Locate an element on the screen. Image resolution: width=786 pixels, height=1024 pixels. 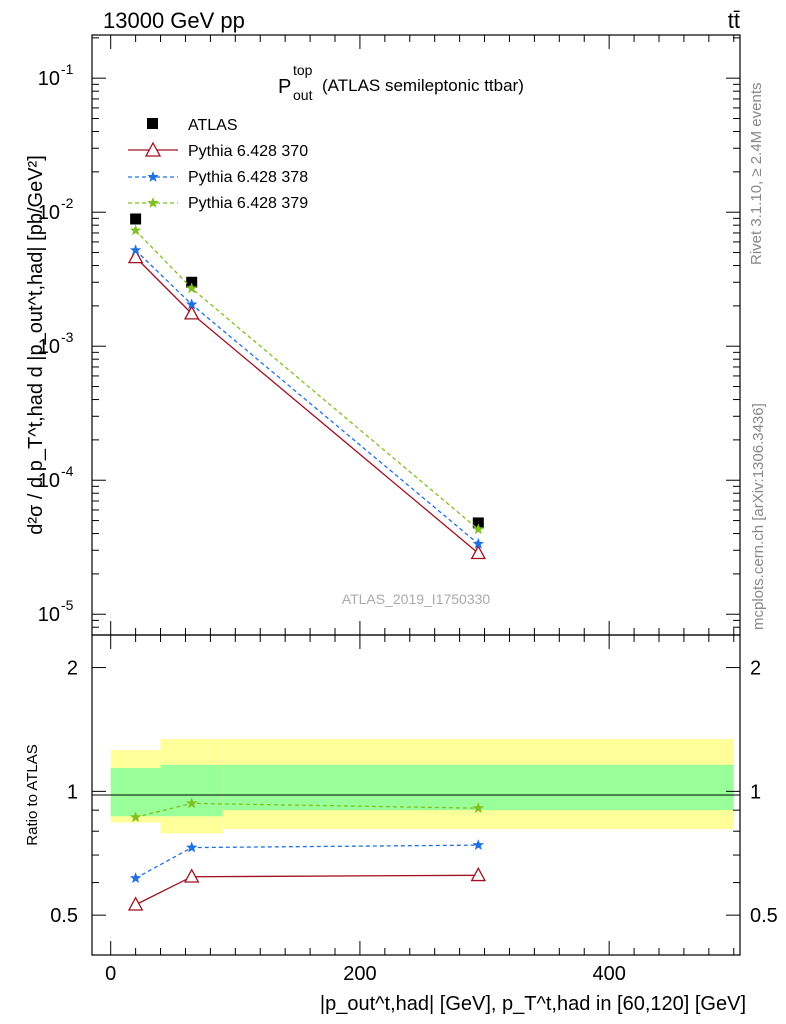
uncertainty-bands is located at coordinates (422, 786).